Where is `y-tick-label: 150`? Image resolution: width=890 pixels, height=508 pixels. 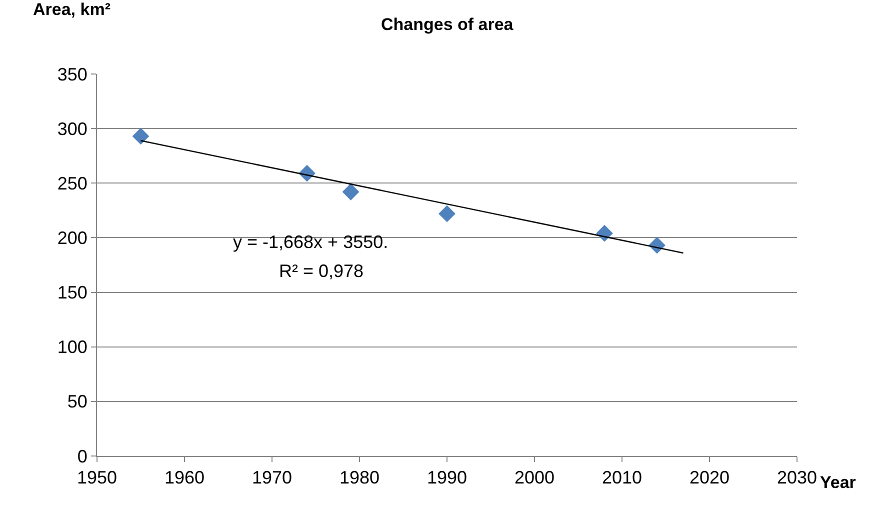
y-tick-label: 150 is located at coordinates (72, 292).